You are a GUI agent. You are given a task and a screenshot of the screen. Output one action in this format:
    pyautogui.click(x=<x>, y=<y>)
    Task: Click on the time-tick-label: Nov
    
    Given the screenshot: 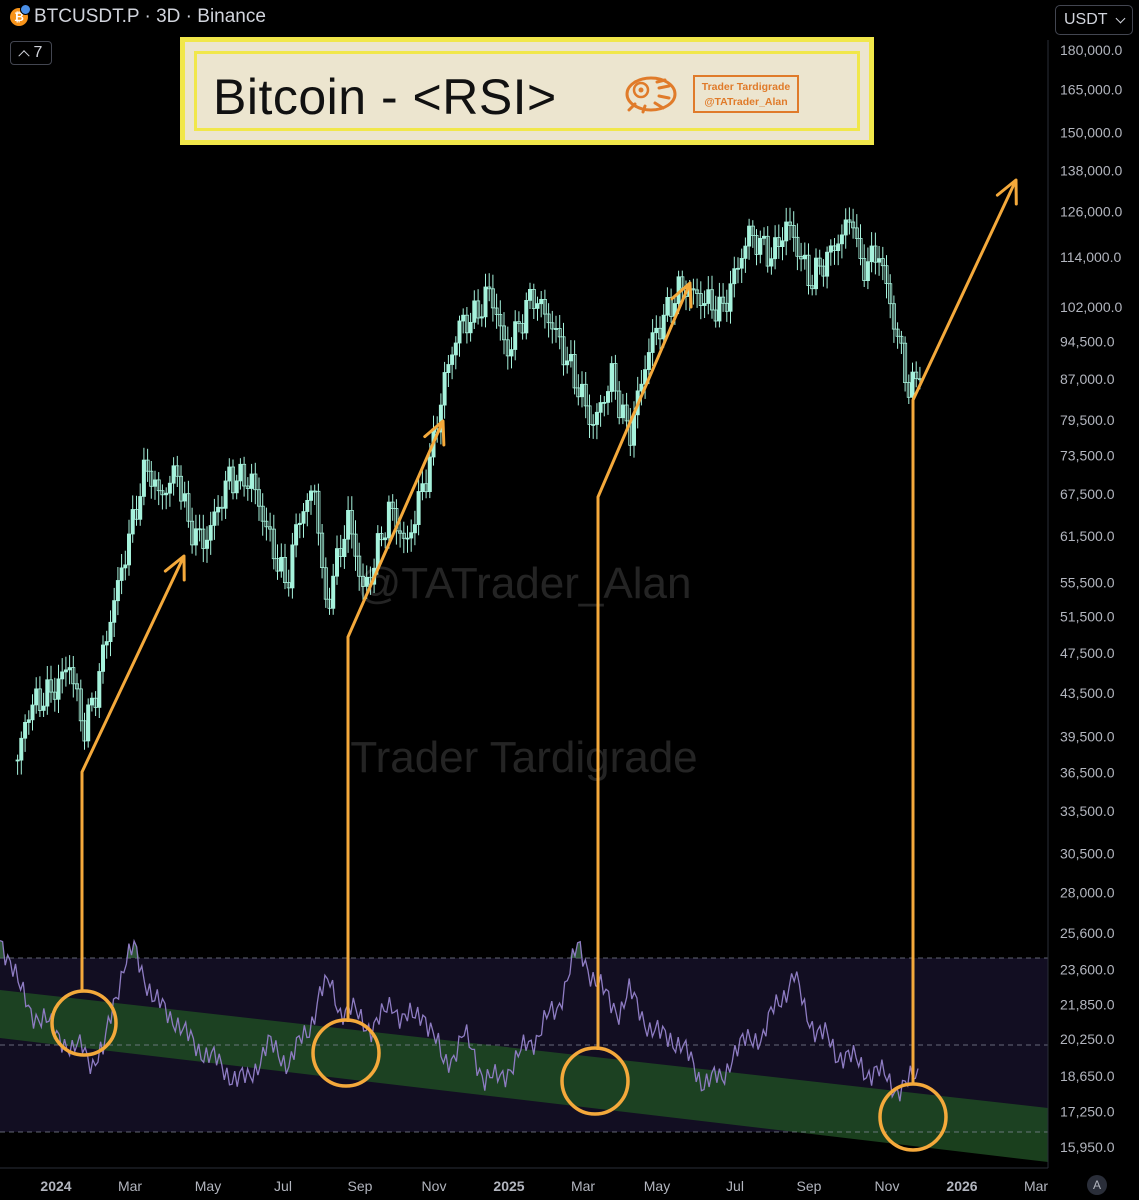 What is the action you would take?
    pyautogui.click(x=434, y=1186)
    